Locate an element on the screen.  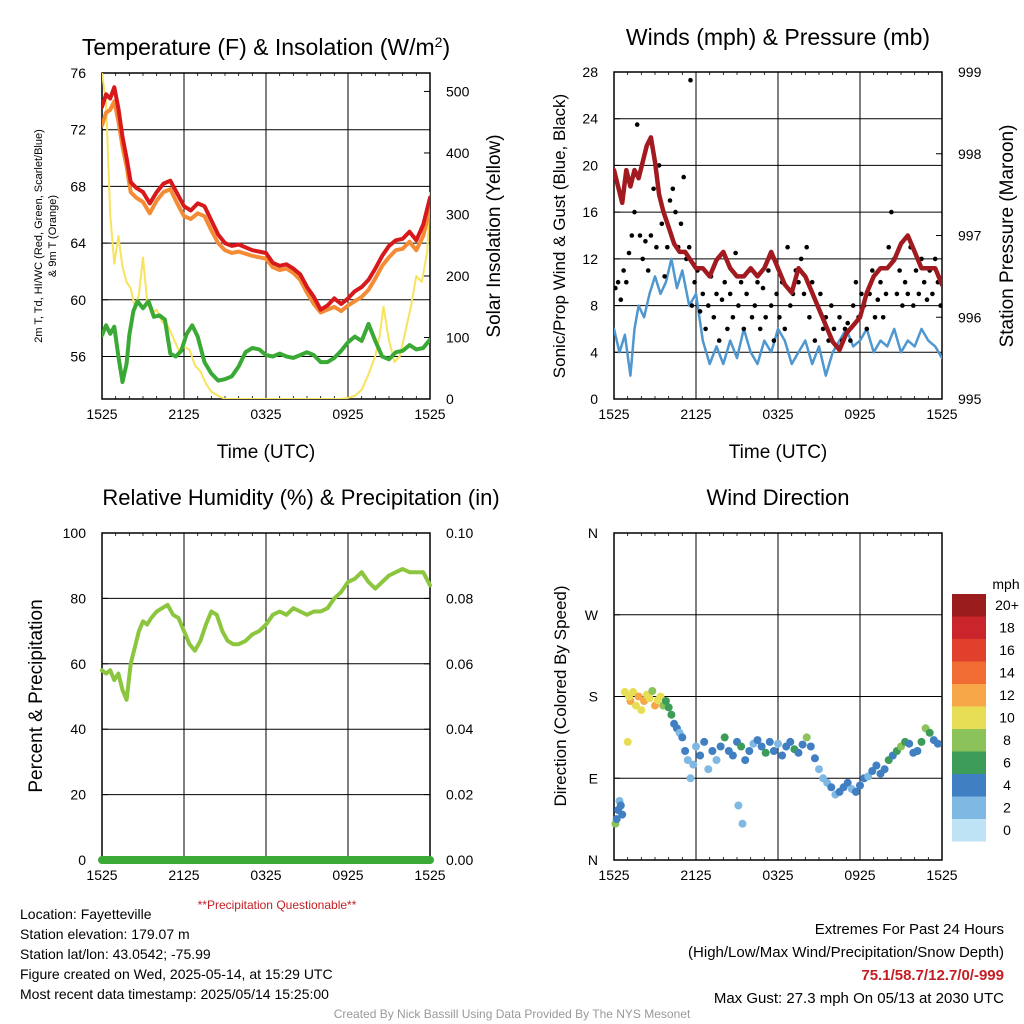
temp-ytick-label: 72 is located at coordinates (78, 130).